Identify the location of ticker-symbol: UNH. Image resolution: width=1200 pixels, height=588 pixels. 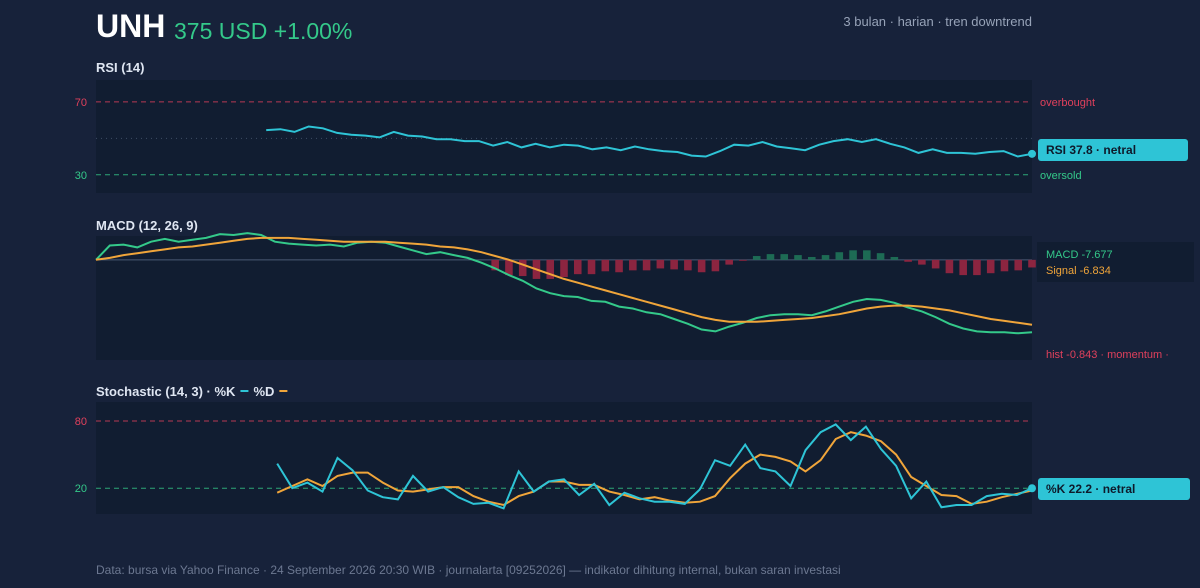
(131, 26).